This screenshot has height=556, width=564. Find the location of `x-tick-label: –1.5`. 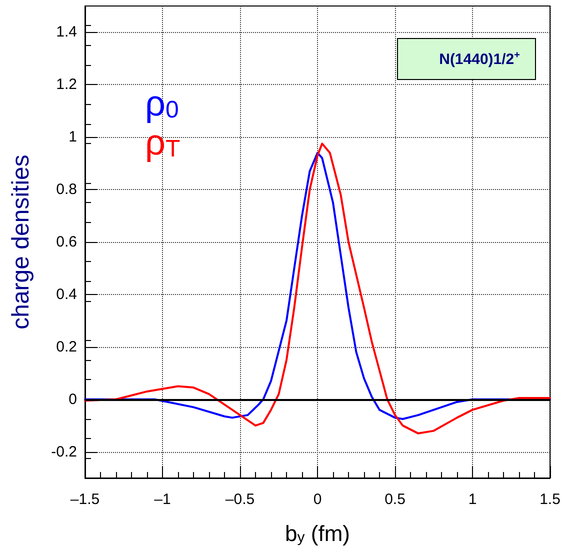

x-tick-label: –1.5 is located at coordinates (85, 499).